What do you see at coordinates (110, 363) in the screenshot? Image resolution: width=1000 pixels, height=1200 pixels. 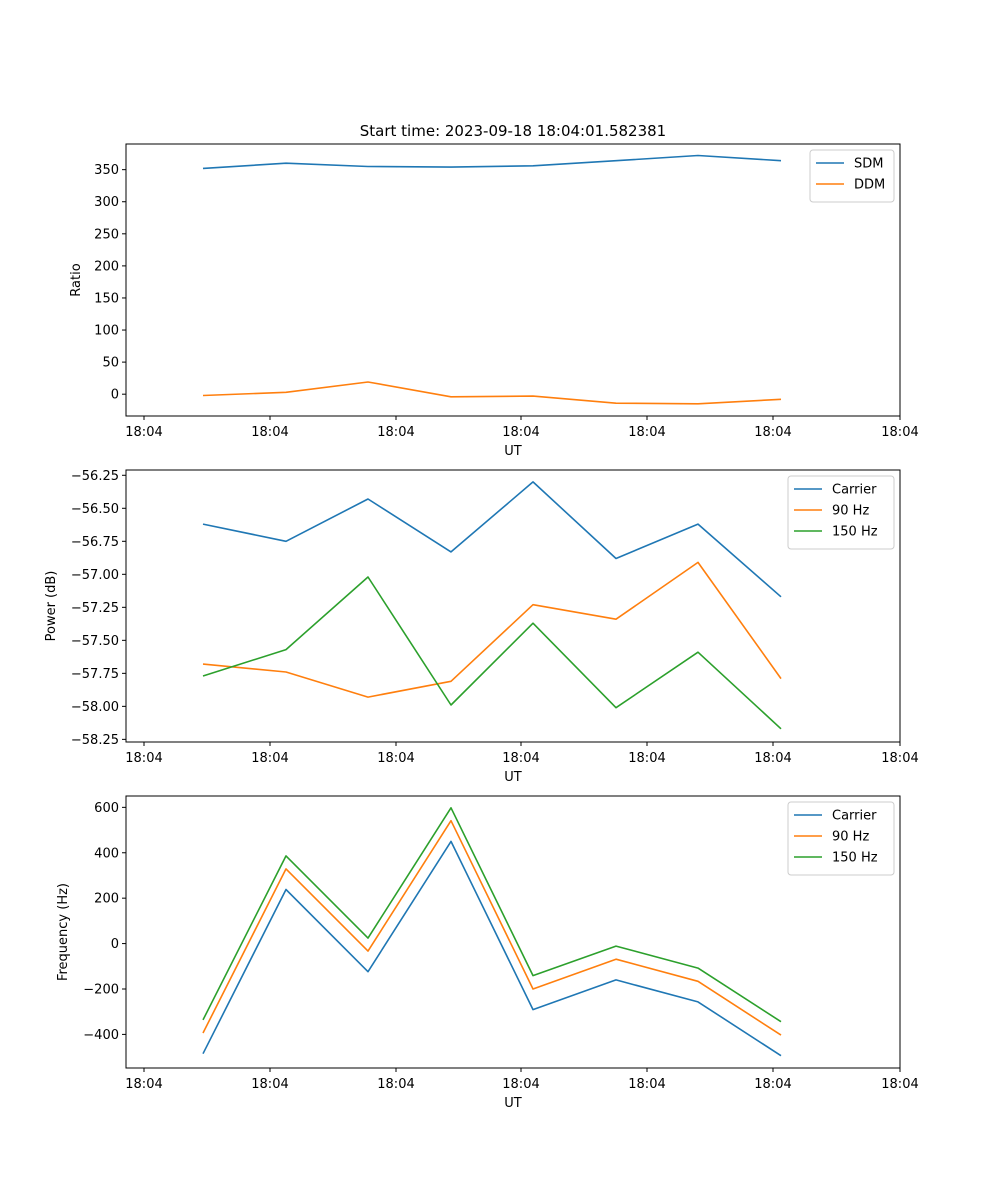 I see `y-tick-label: 50` at bounding box center [110, 363].